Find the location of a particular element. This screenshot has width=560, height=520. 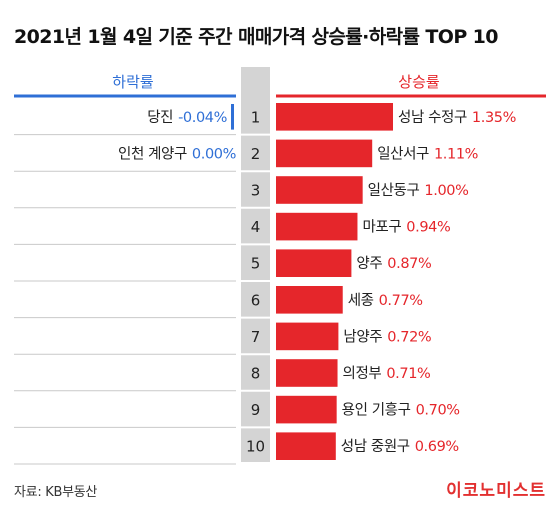

fall-value-label: 0.00% is located at coordinates (214, 154).